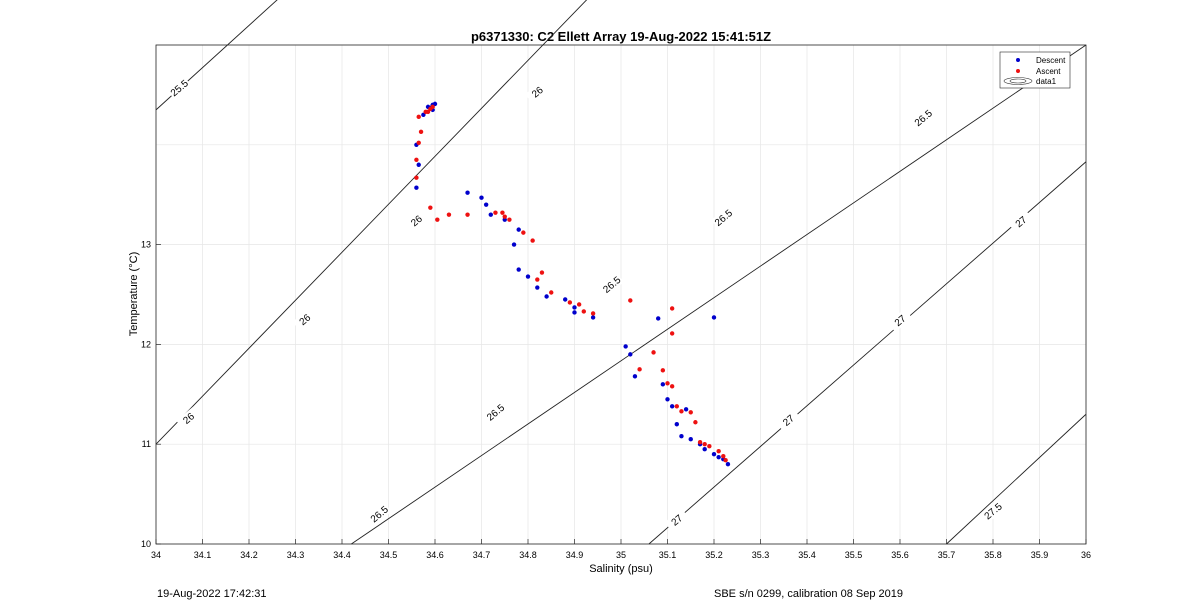 The image size is (1200, 611). I want to click on x-tick-label: 36, so click(1086, 555).